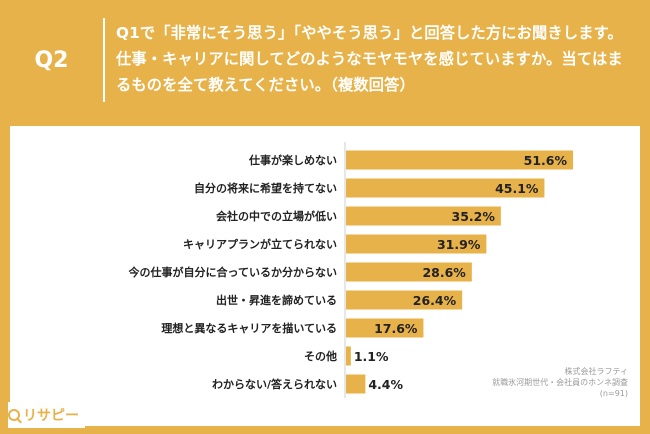  I want to click on value-label: 51.6%, so click(546, 160).